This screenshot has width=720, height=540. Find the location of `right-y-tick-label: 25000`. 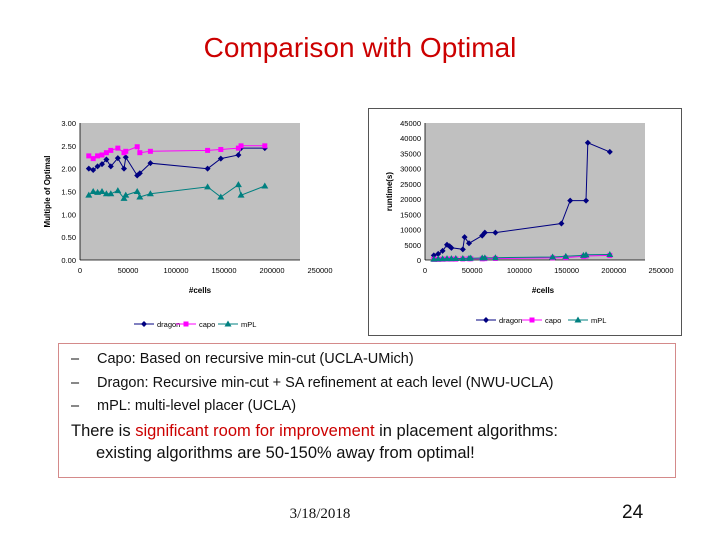

right-y-tick-label: 25000 is located at coordinates (410, 184).